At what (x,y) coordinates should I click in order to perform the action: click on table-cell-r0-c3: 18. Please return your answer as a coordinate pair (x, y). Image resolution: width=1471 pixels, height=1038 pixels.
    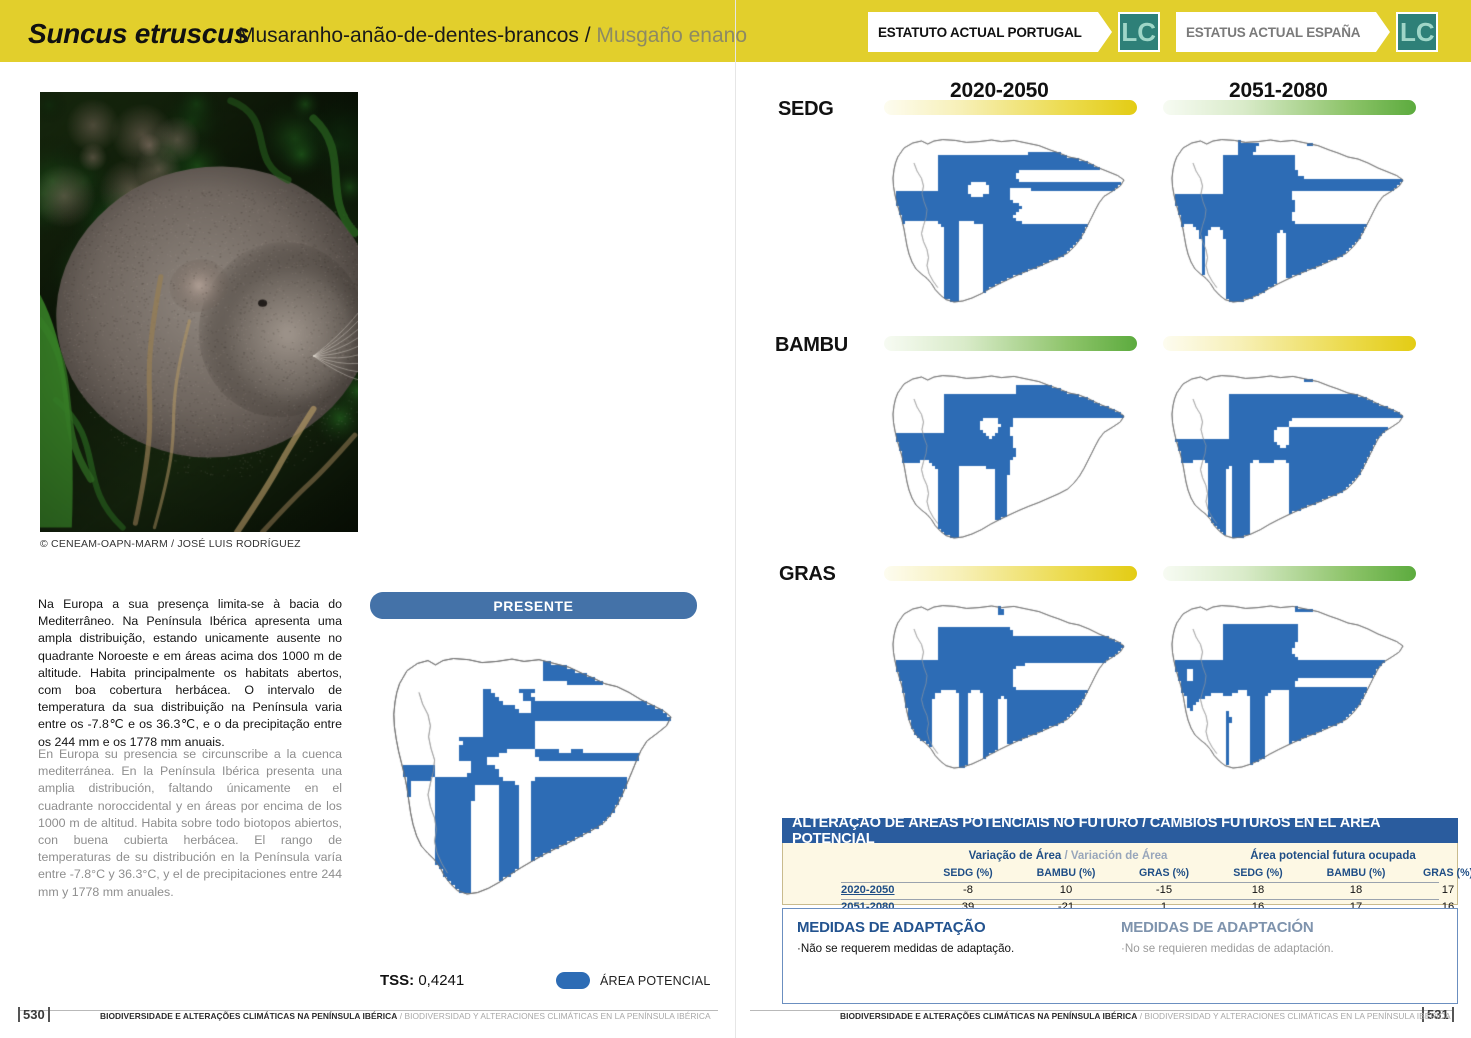
    Looking at the image, I should click on (1258, 890).